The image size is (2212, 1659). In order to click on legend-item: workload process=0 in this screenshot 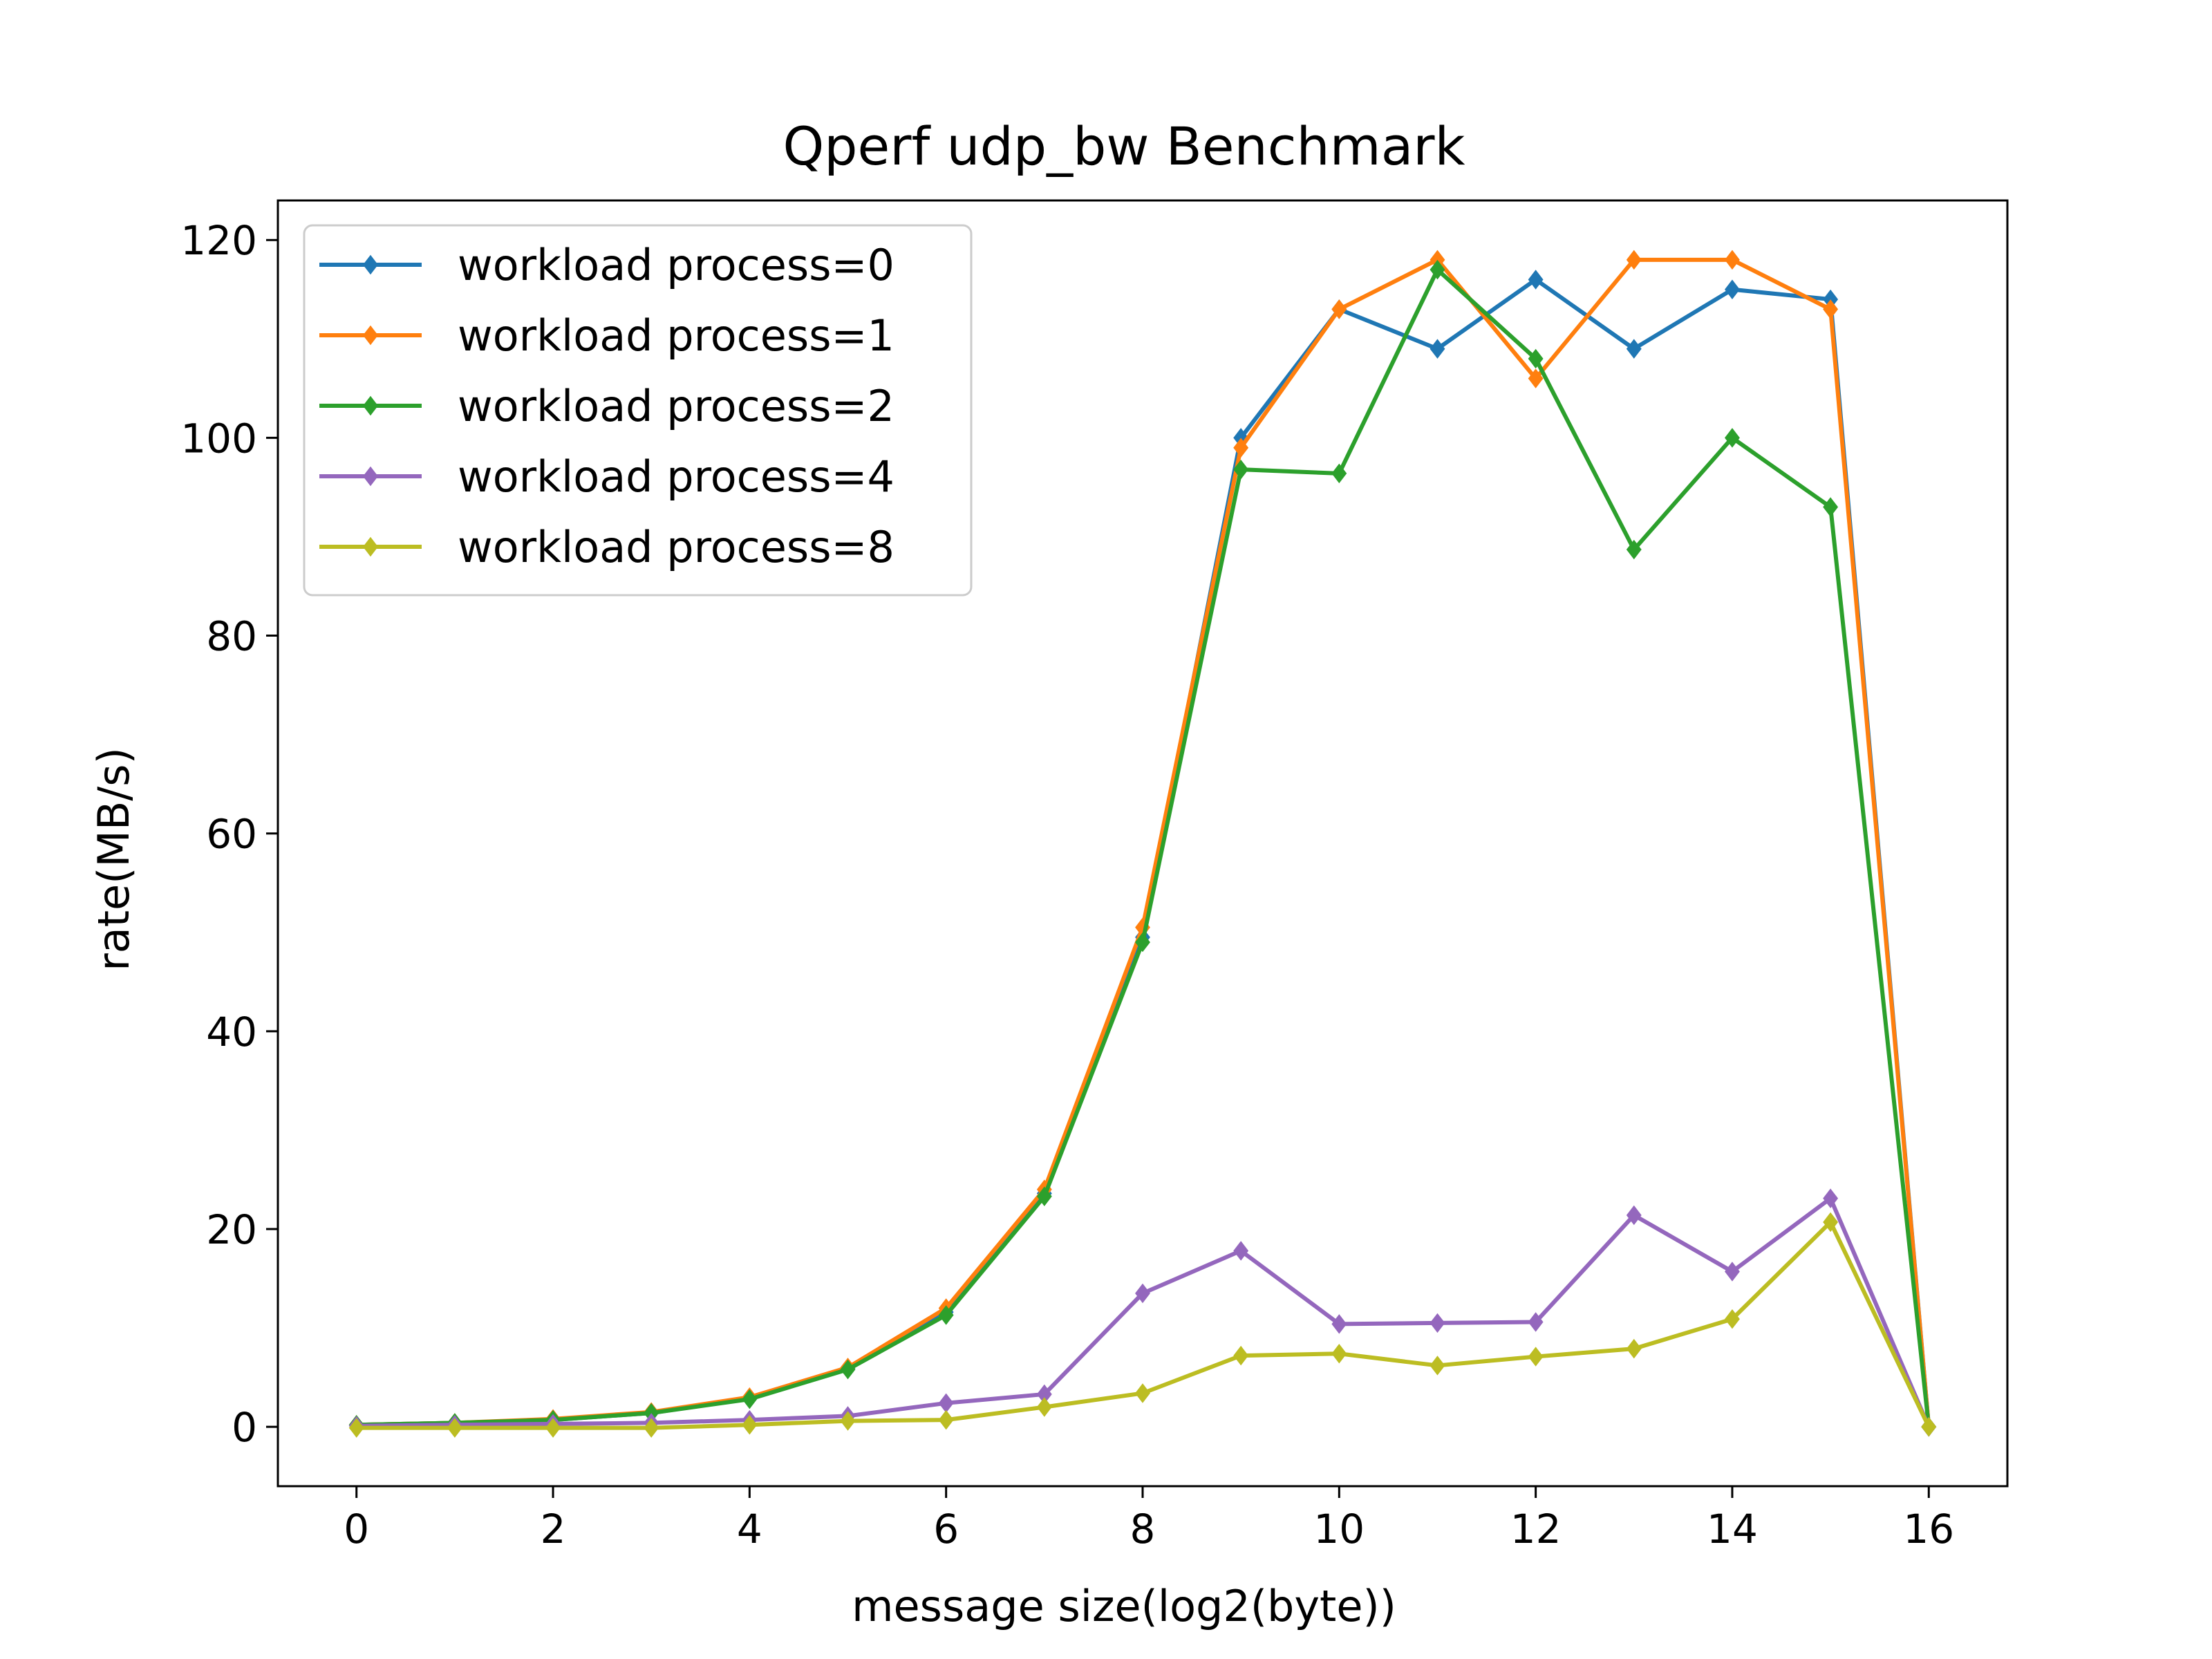, I will do `click(606, 265)`.